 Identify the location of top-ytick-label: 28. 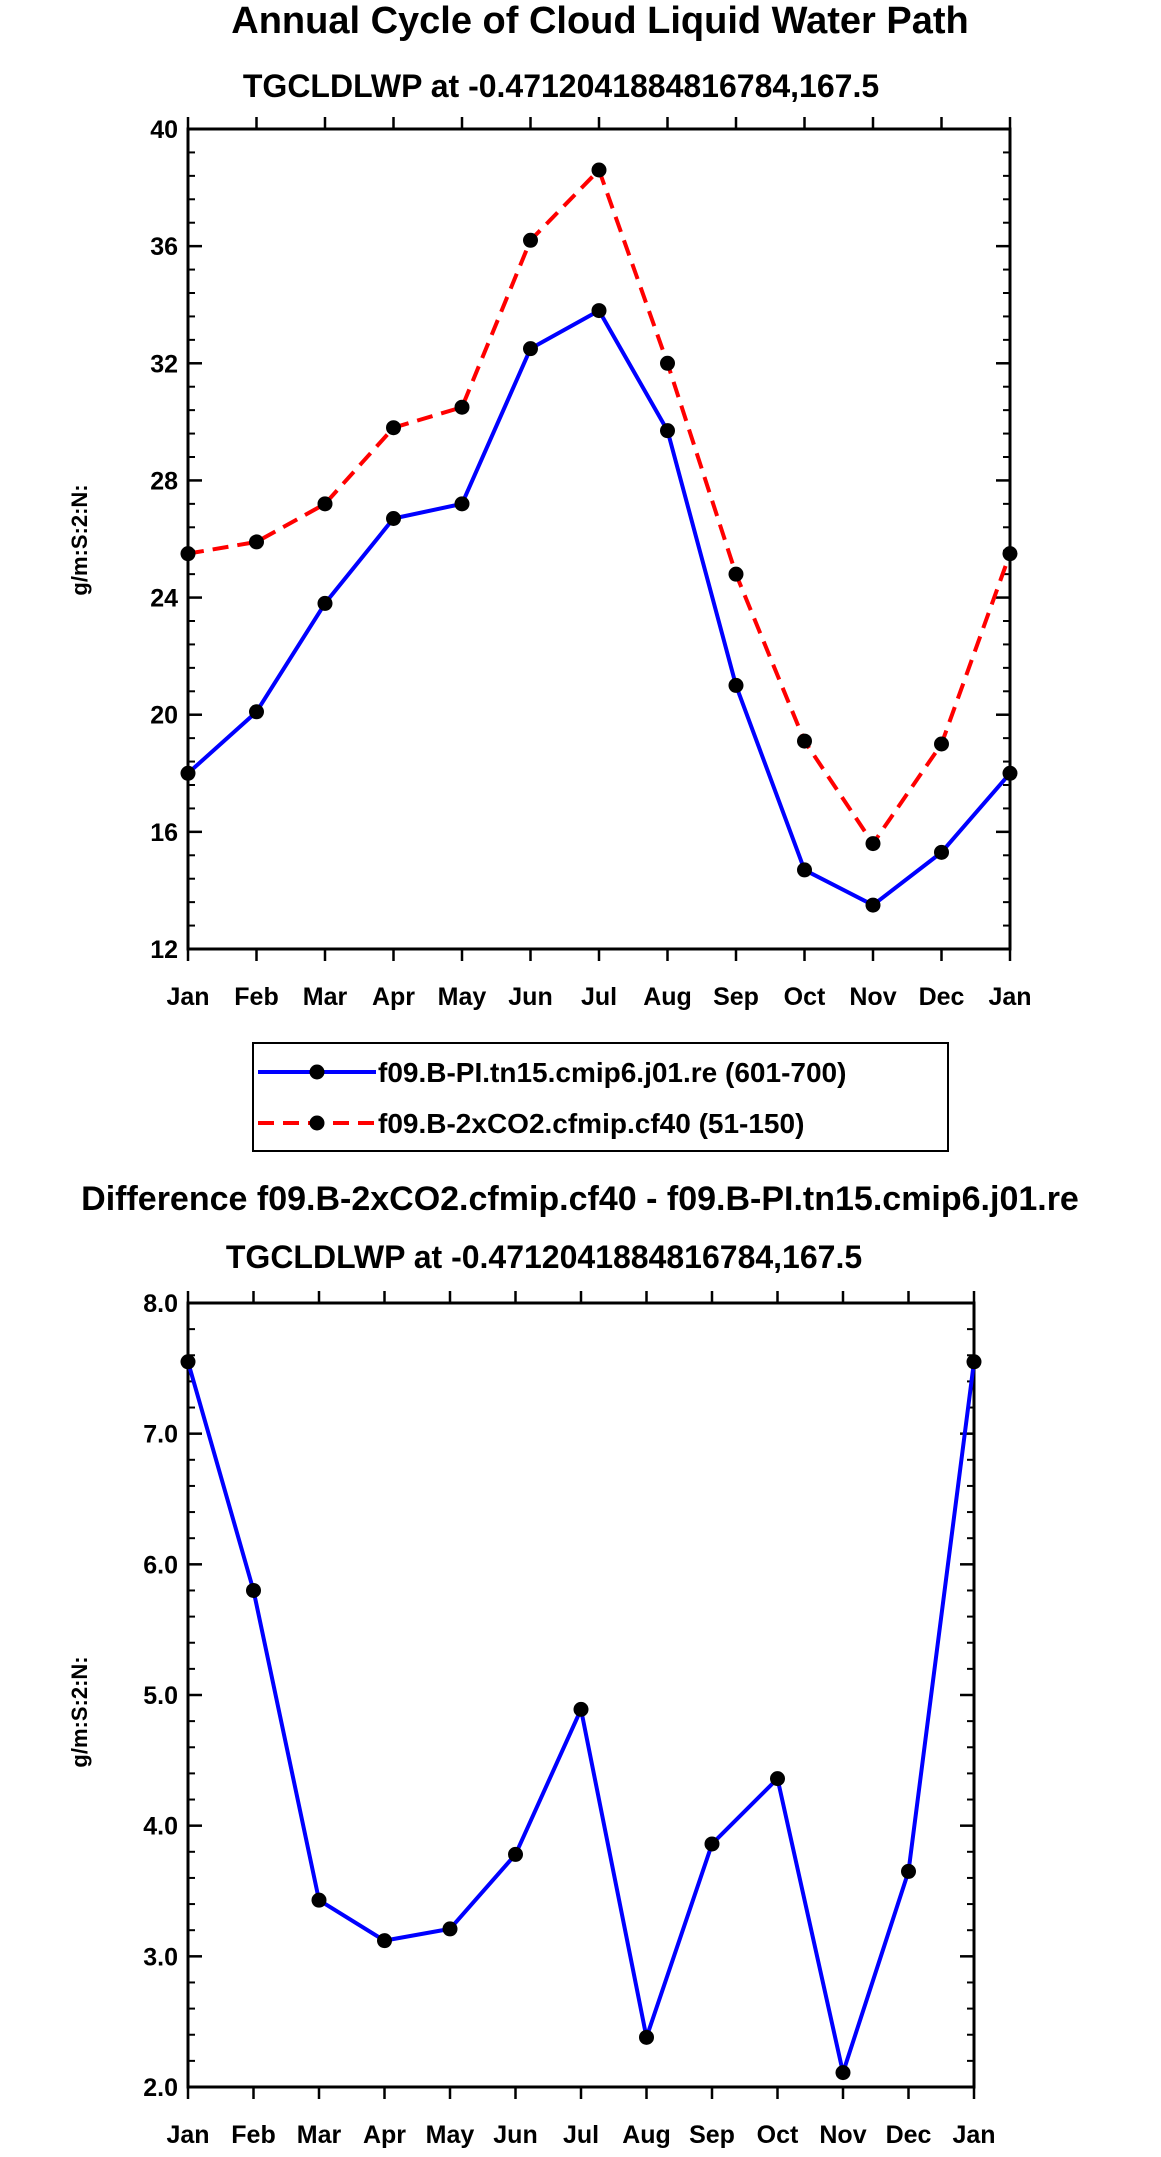
(164, 481).